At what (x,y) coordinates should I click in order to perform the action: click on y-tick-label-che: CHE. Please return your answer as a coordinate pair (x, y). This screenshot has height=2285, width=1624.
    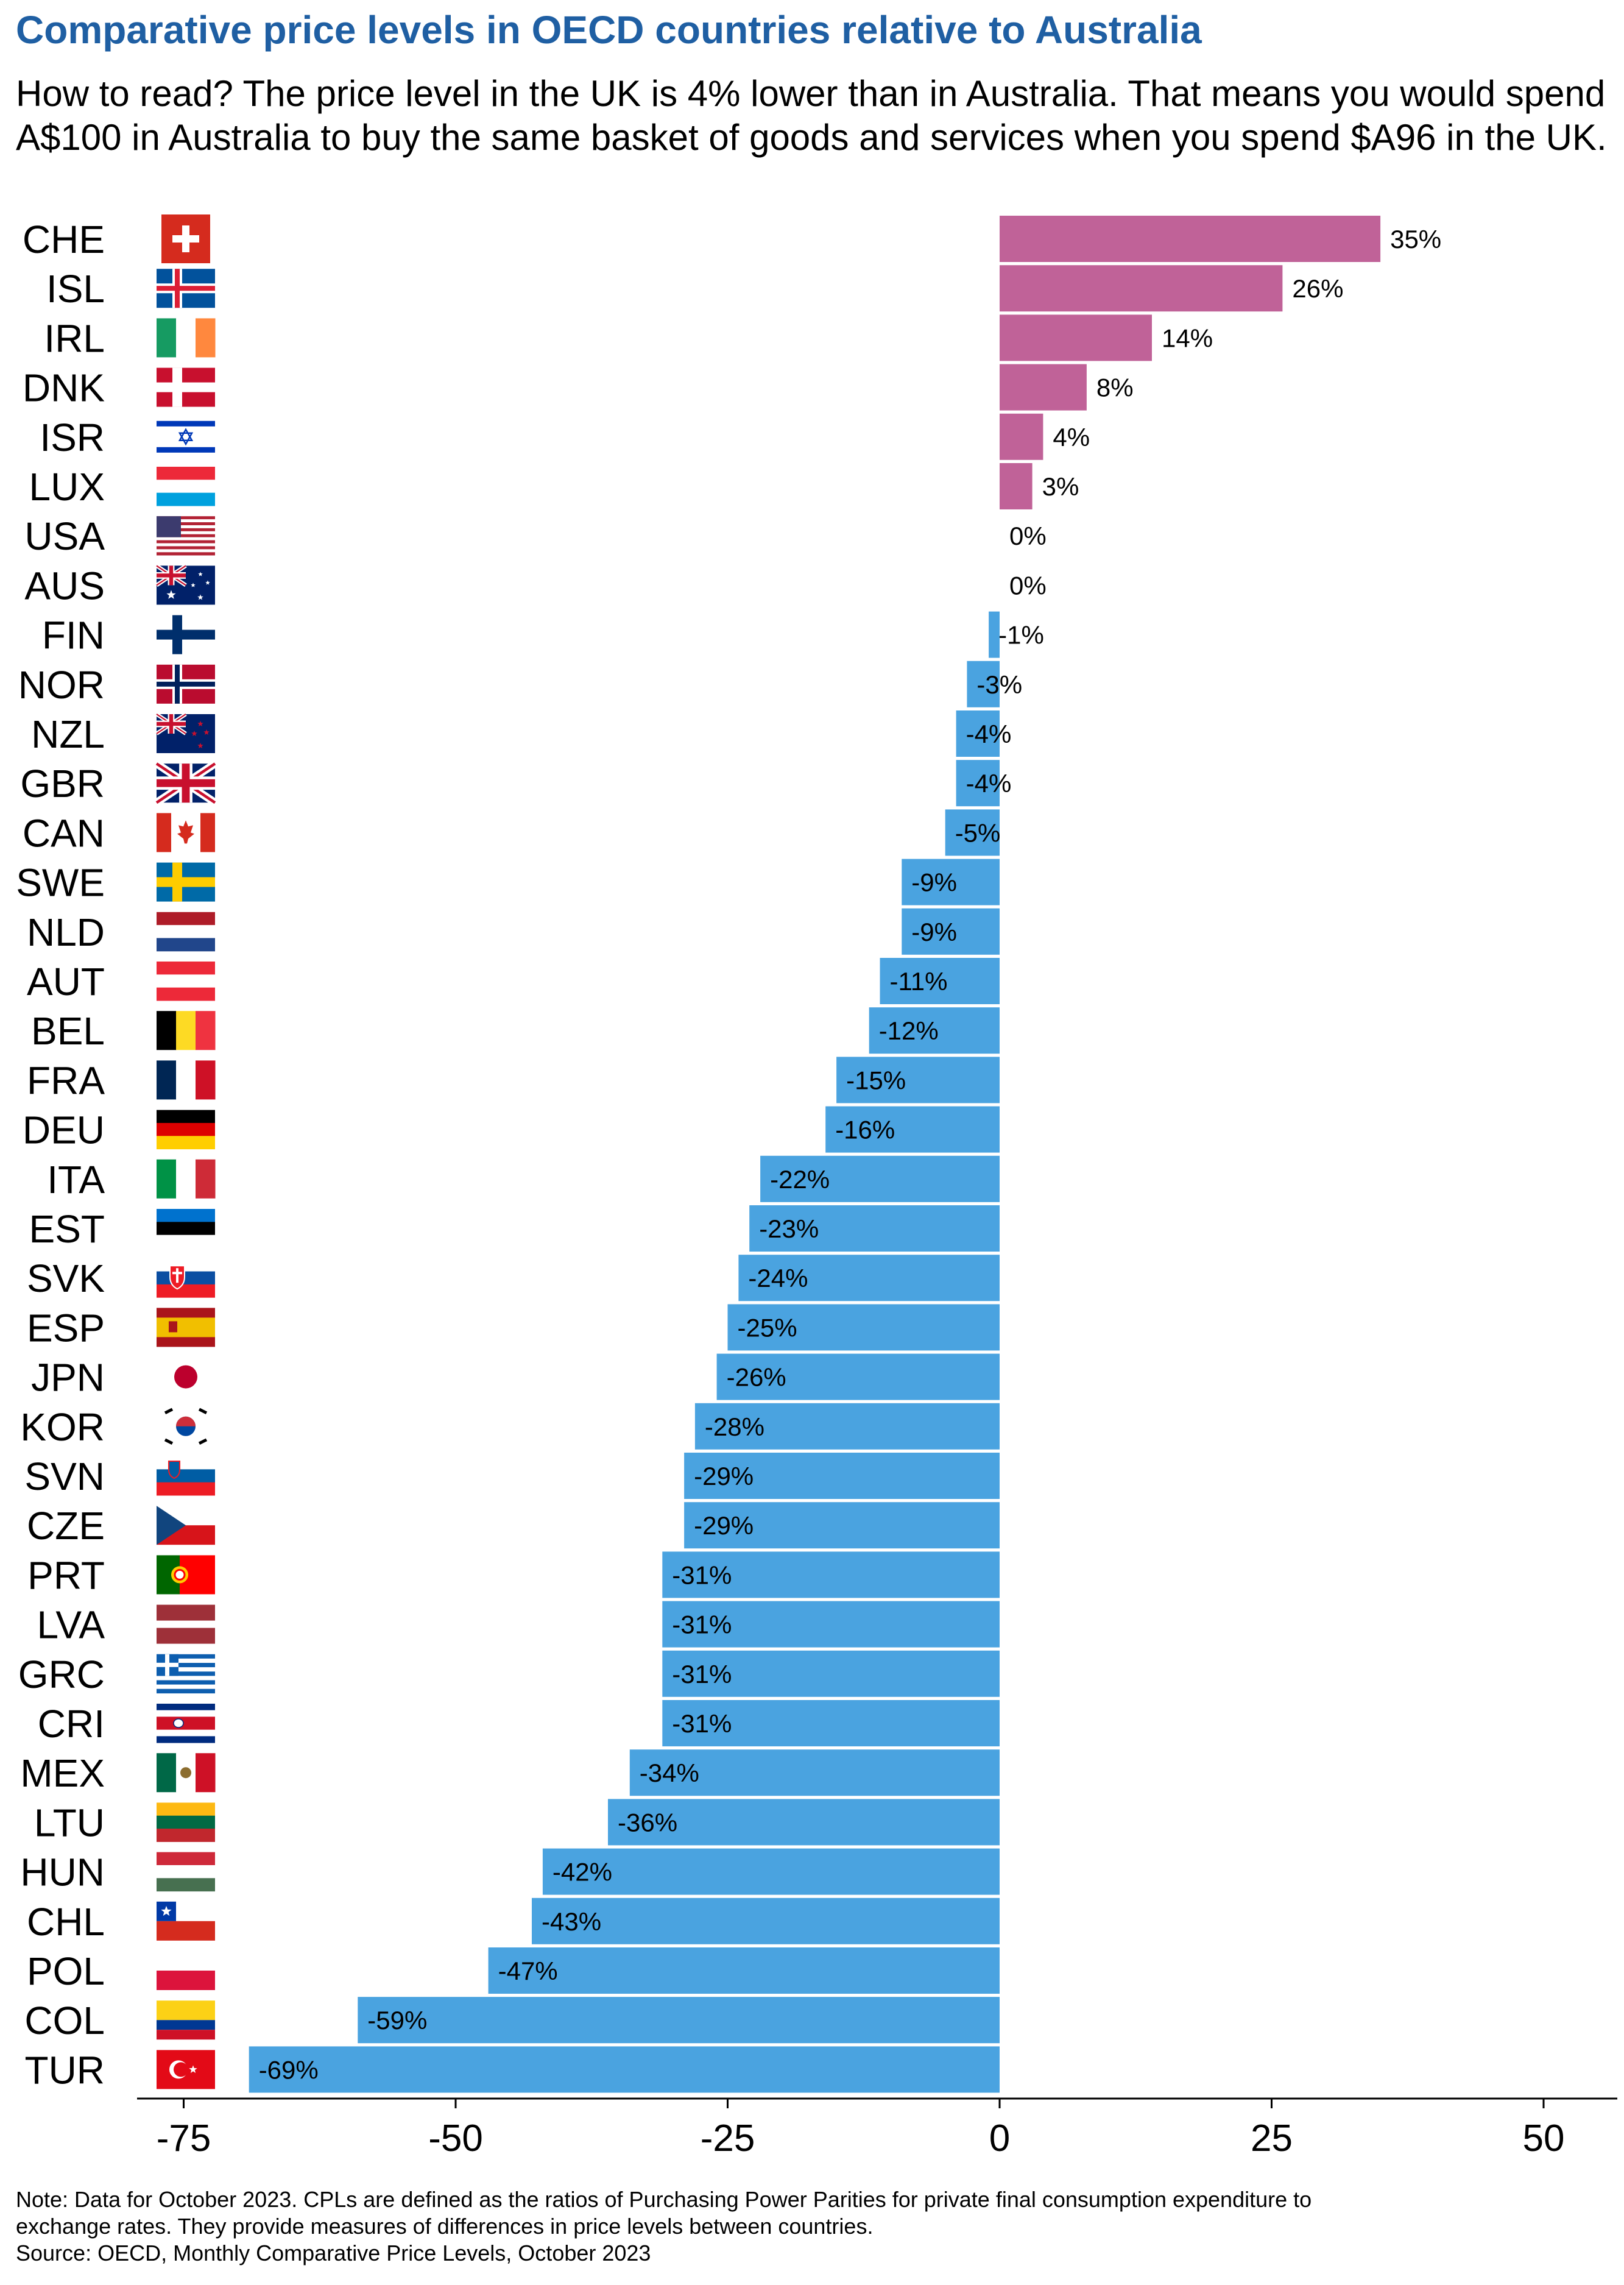
    Looking at the image, I should click on (64, 239).